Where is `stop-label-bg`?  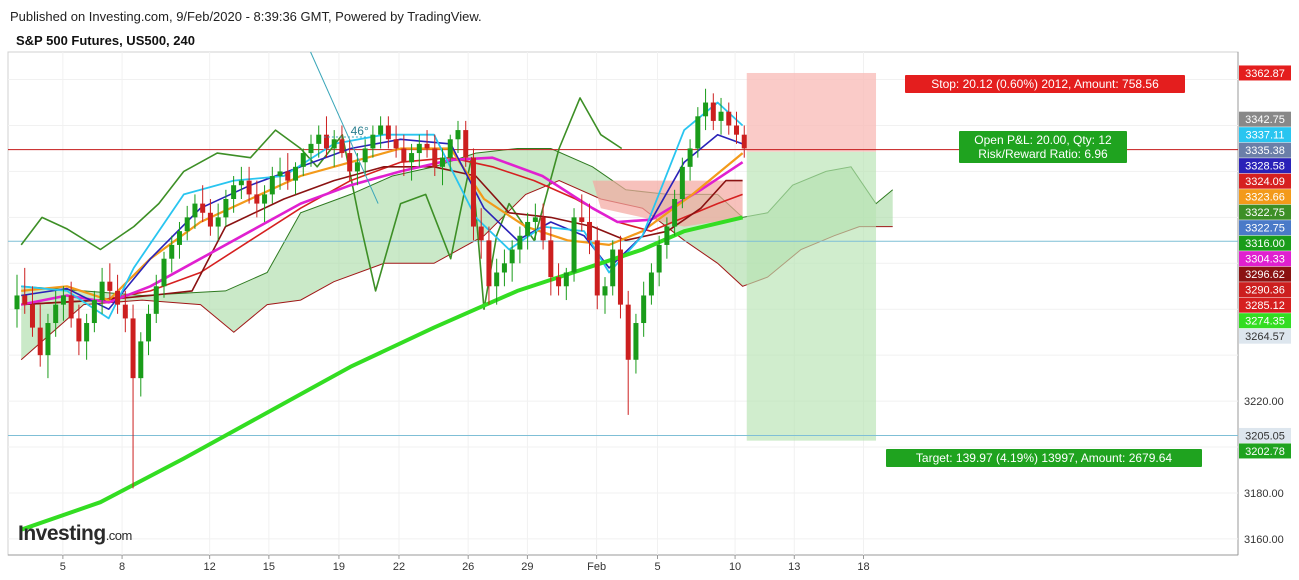 stop-label-bg is located at coordinates (1045, 84).